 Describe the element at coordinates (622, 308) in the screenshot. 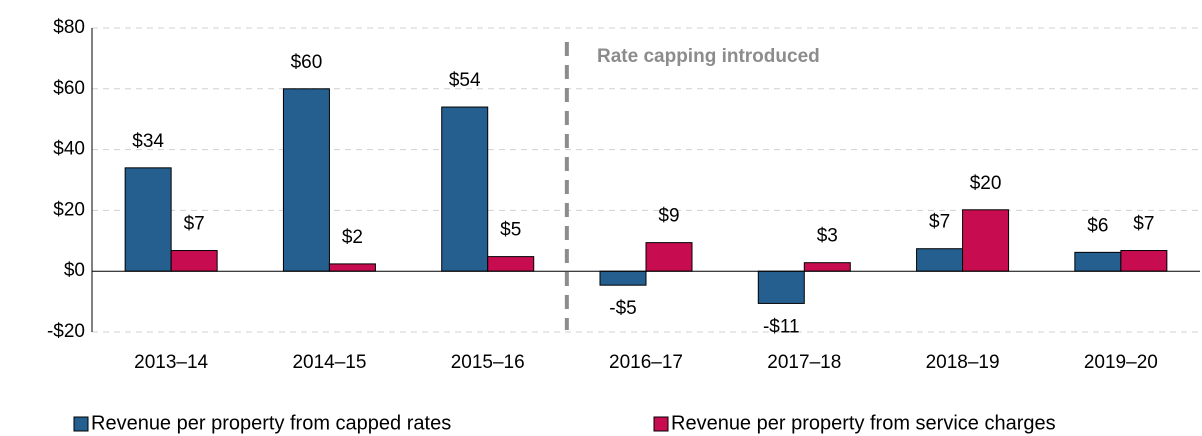

I see `value-label: -$5` at that location.